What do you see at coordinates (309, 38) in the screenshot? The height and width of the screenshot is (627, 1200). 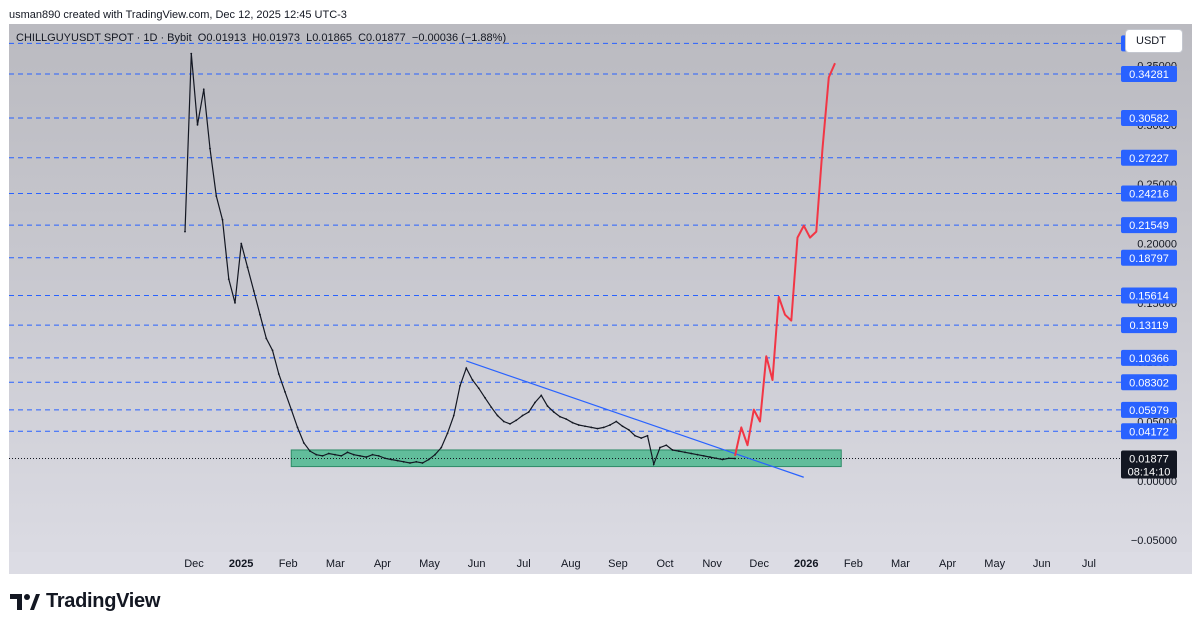 I see `low-label: L` at bounding box center [309, 38].